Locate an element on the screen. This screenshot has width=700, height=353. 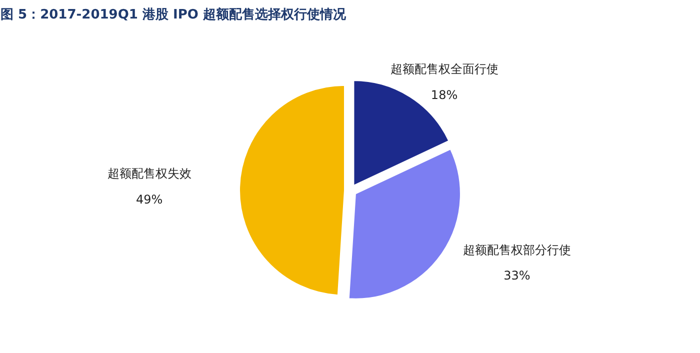
data-label: 49% is located at coordinates (149, 199).